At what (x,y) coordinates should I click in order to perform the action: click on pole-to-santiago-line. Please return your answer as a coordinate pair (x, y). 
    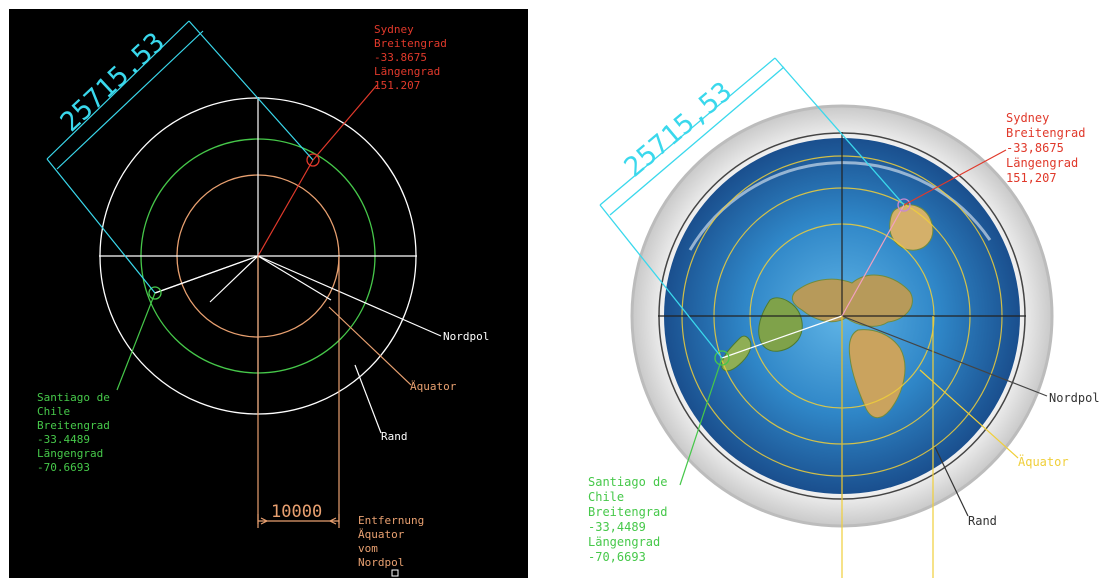
    Looking at the image, I should click on (782, 337).